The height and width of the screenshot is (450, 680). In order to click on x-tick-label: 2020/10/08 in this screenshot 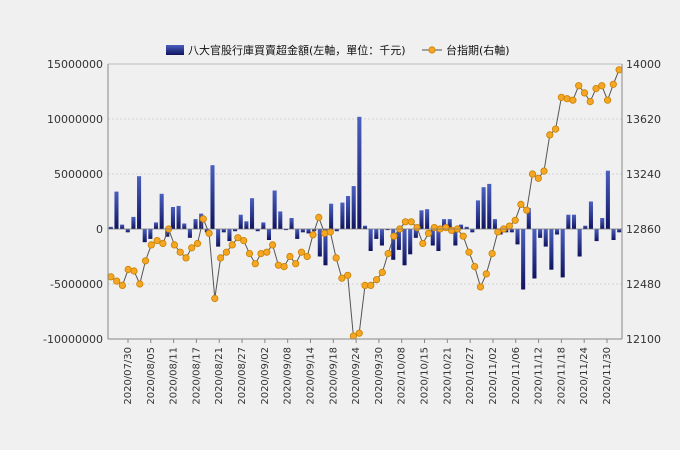, I will do `click(402, 376)`.